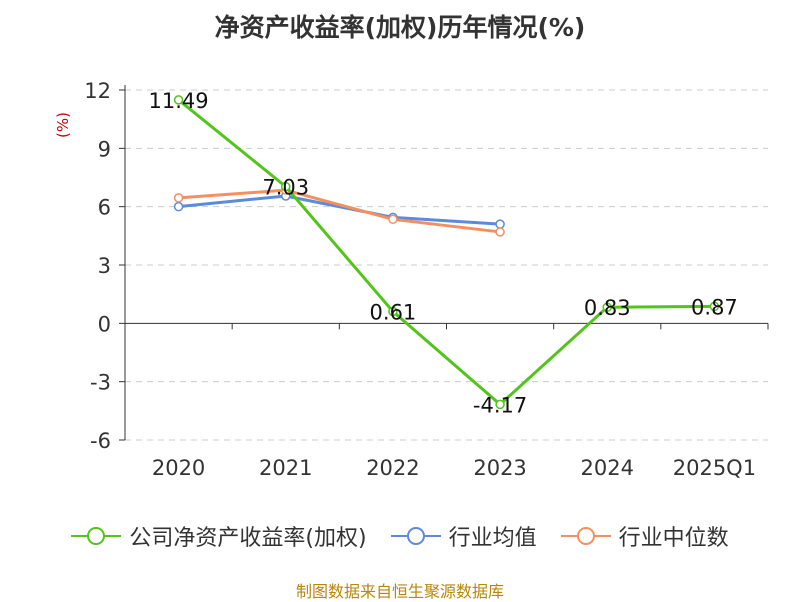  I want to click on x-tick-label: 2025Q1, so click(714, 468).